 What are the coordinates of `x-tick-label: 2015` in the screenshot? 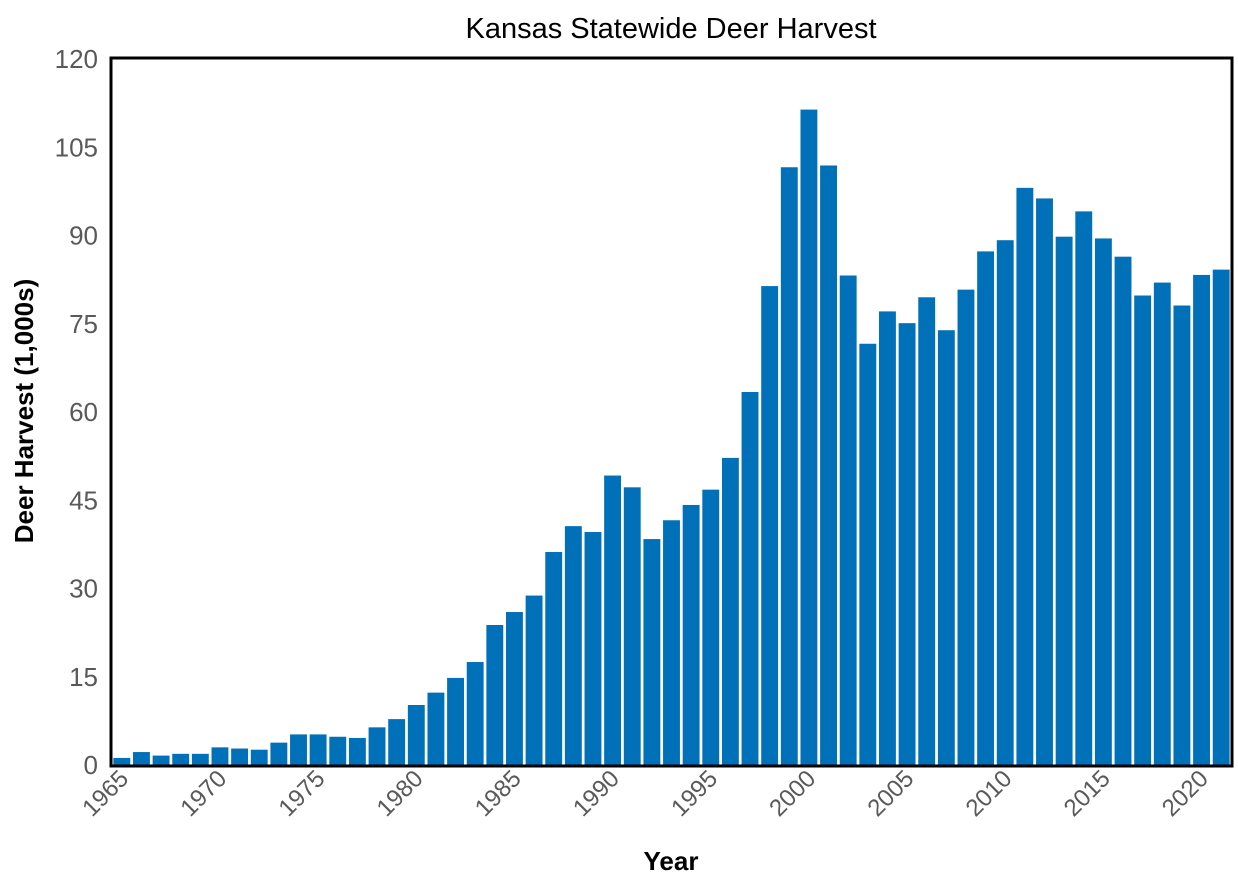 It's located at (1087, 793).